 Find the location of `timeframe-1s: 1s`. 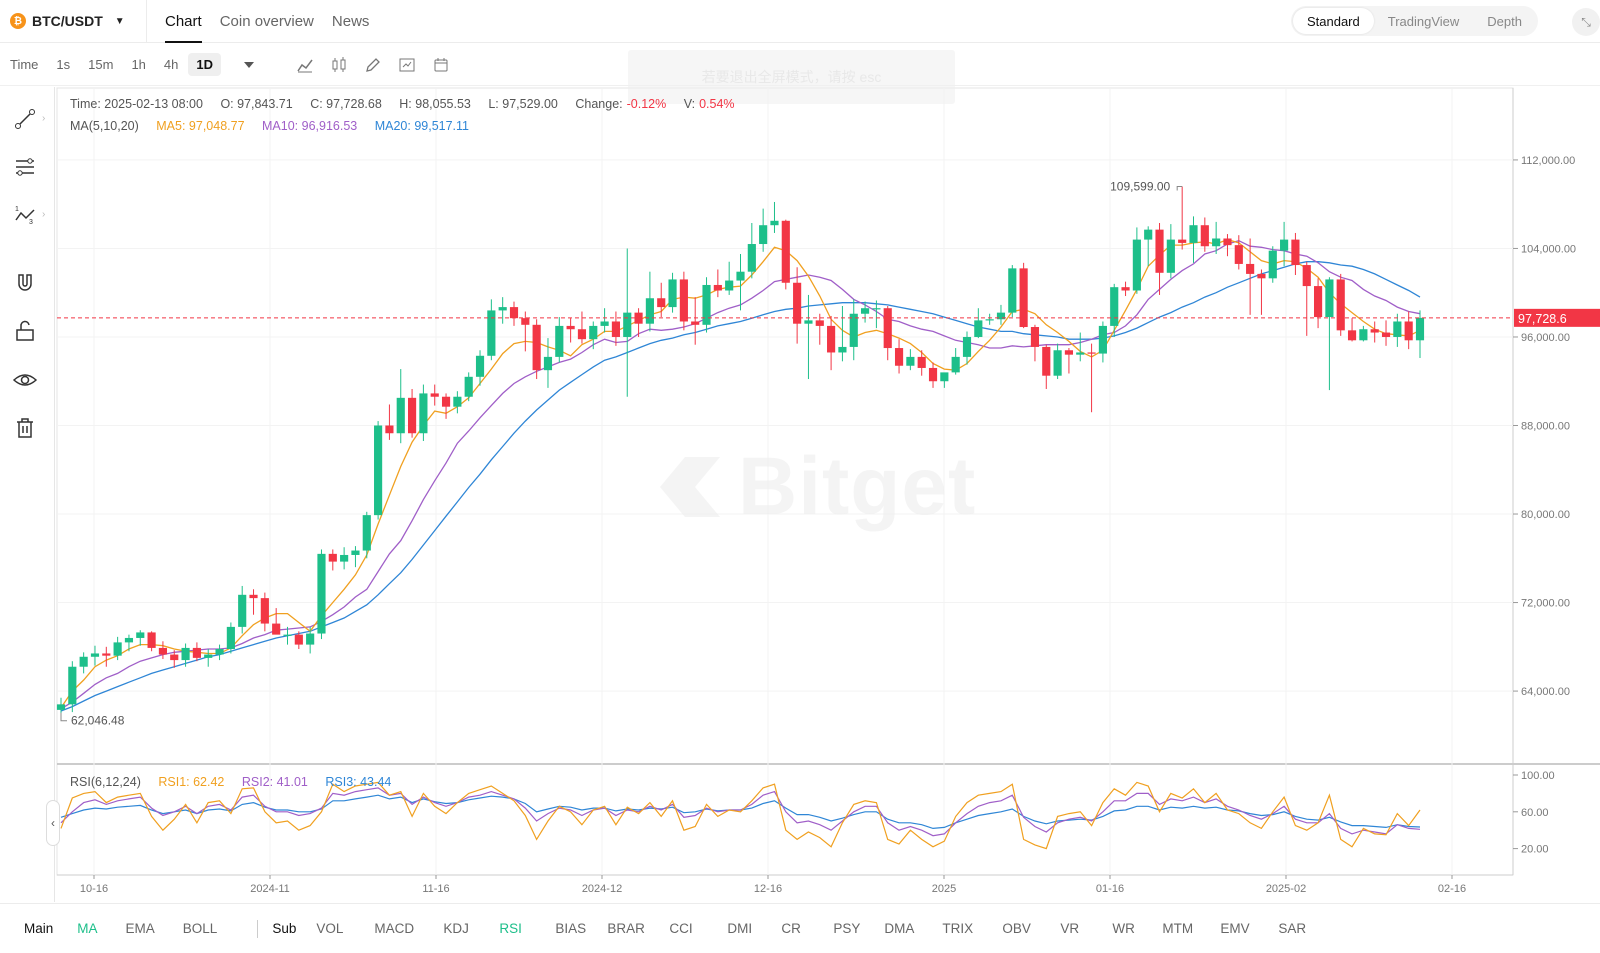

timeframe-1s: 1s is located at coordinates (63, 64).